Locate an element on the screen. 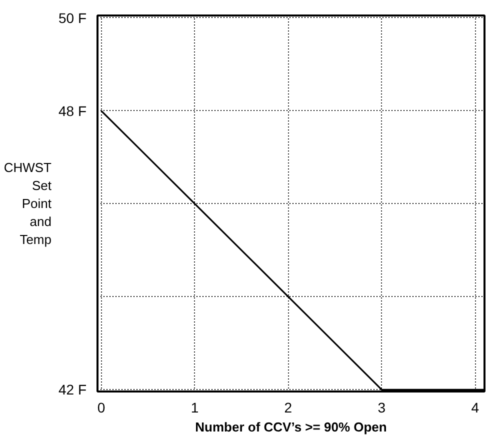  x-tick-label: 4 is located at coordinates (475, 408).